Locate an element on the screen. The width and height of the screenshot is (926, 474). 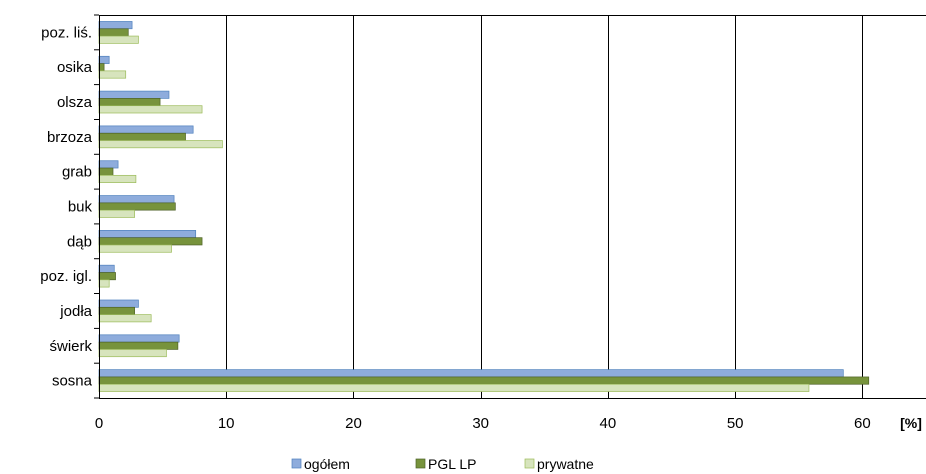
category-label: osika is located at coordinates (75, 67).